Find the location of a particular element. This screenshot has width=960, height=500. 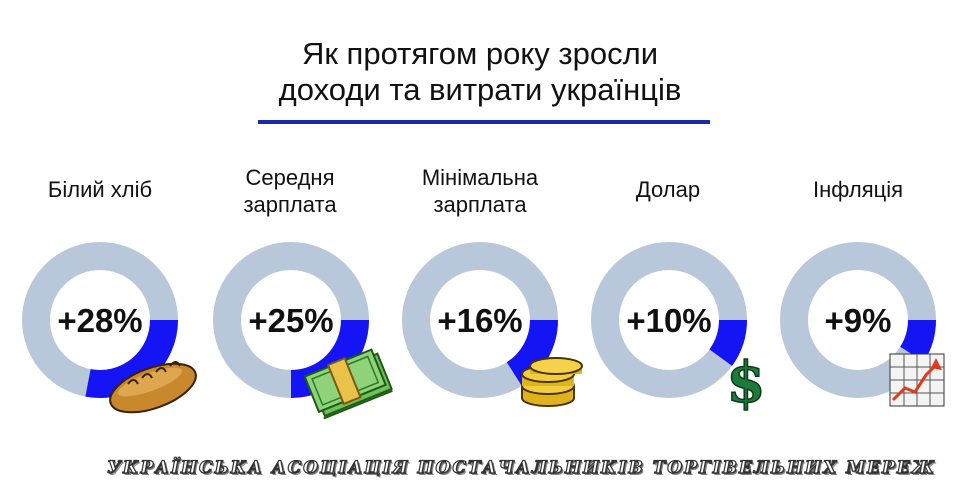

label-dollar: Долар is located at coordinates (668, 189).